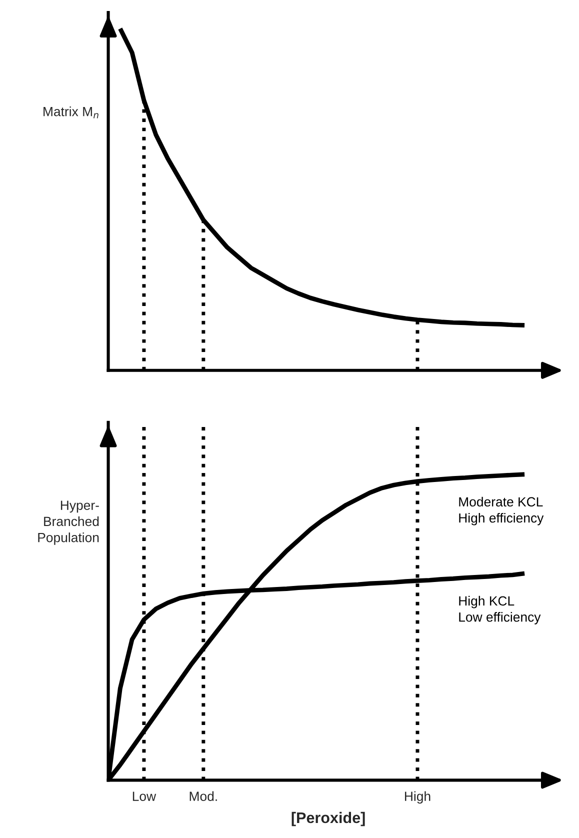  What do you see at coordinates (328, 819) in the screenshot?
I see `x-axis-title: [Peroxide]` at bounding box center [328, 819].